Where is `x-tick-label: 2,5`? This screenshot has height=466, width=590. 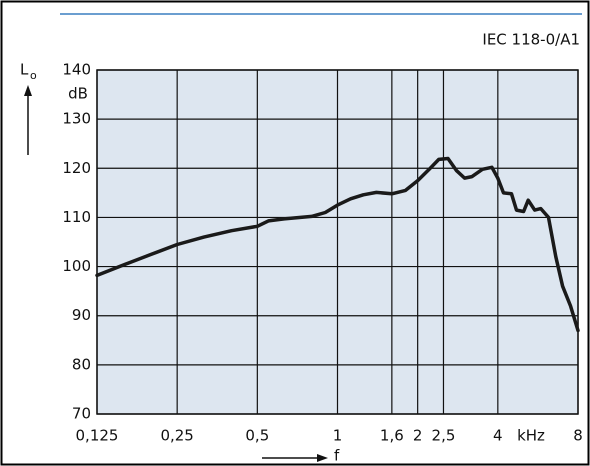
x-tick-label: 2,5 is located at coordinates (444, 436).